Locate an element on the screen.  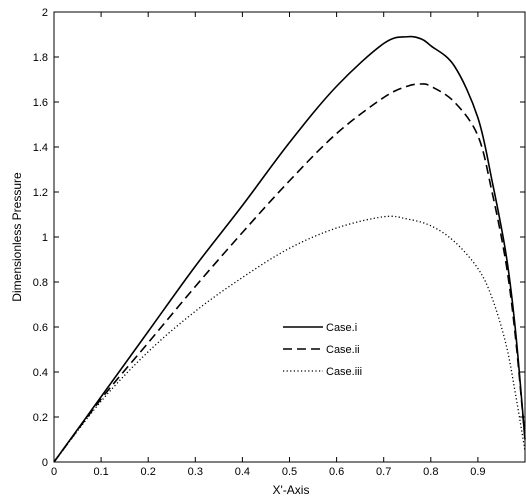
y-tick-label: 1.2 is located at coordinates (40, 193).